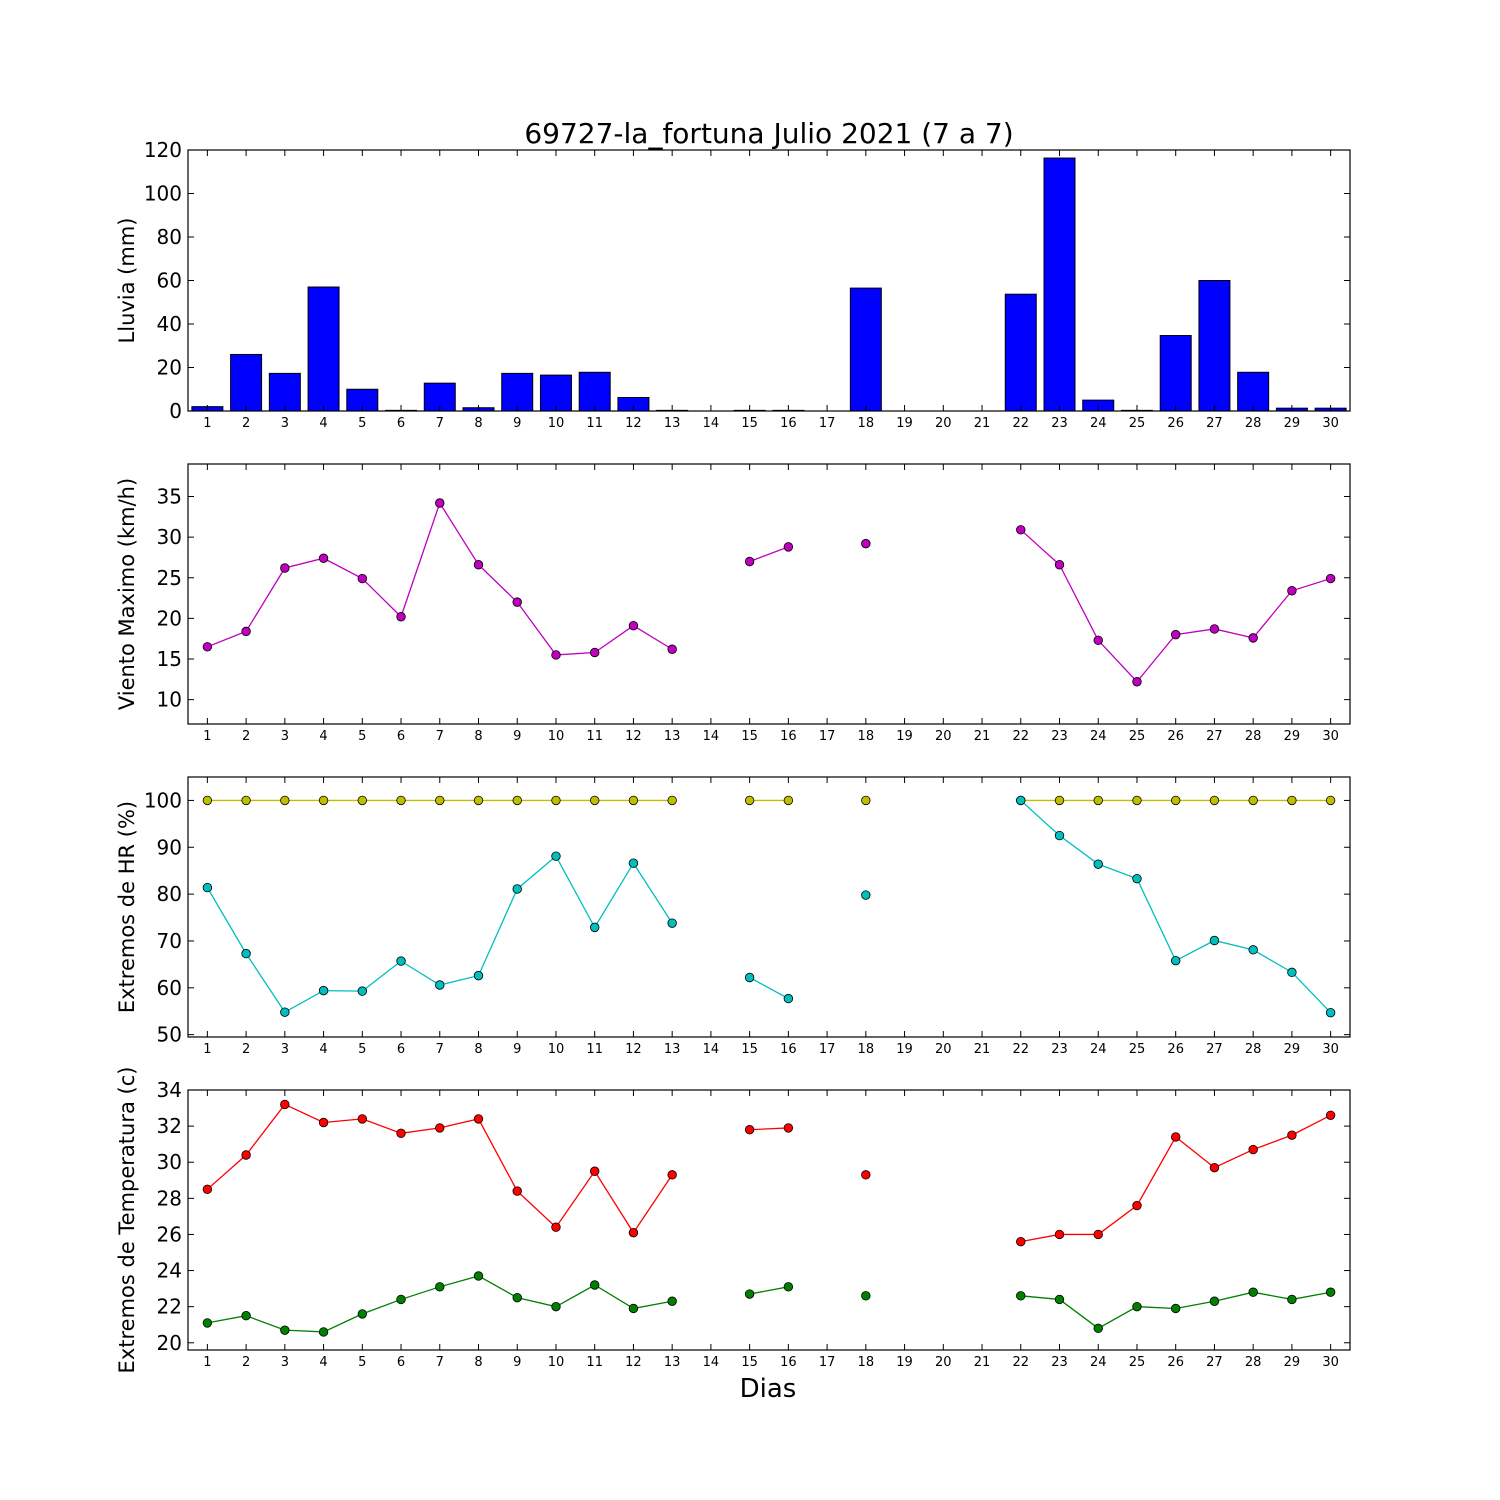  What do you see at coordinates (904, 736) in the screenshot?
I see `wind-x-tick-label-19: 19` at bounding box center [904, 736].